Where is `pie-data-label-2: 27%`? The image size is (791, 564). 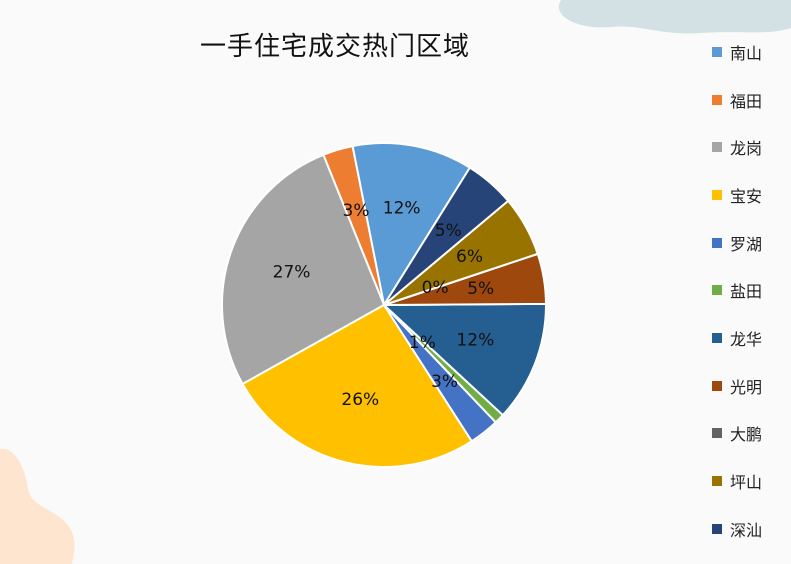 pie-data-label-2: 27% is located at coordinates (292, 272).